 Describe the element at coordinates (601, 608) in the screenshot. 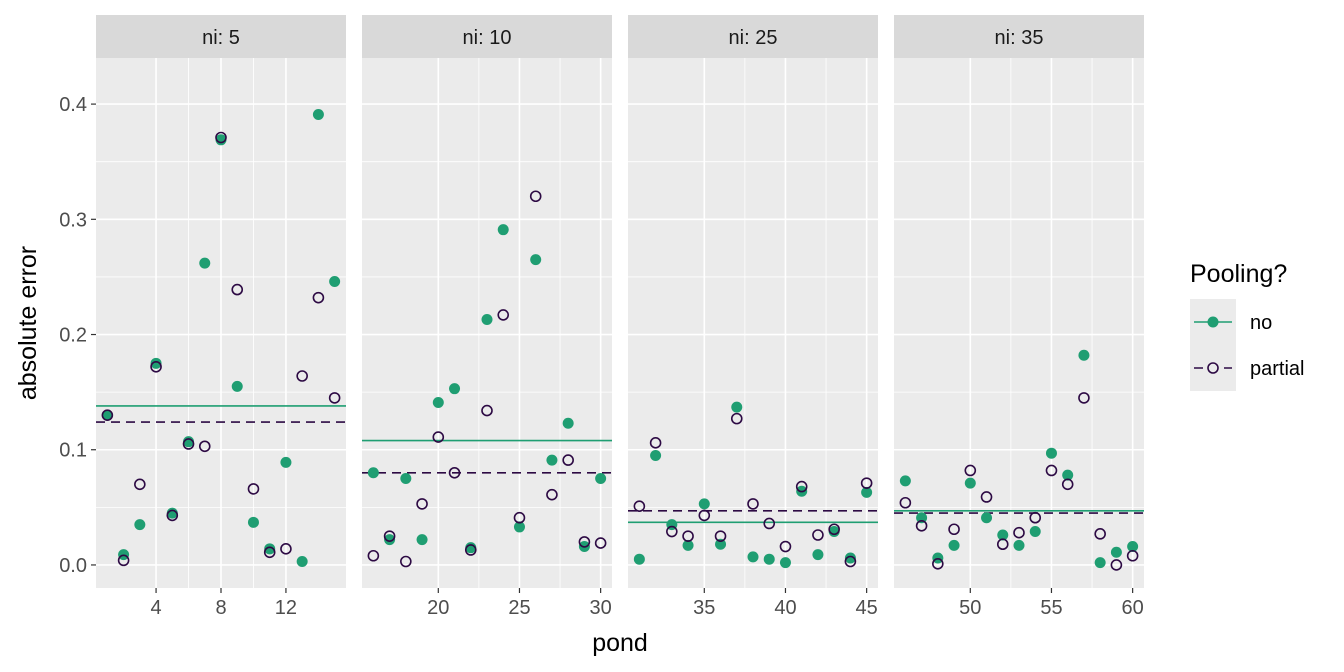

I see `x-tick-label: 30` at that location.